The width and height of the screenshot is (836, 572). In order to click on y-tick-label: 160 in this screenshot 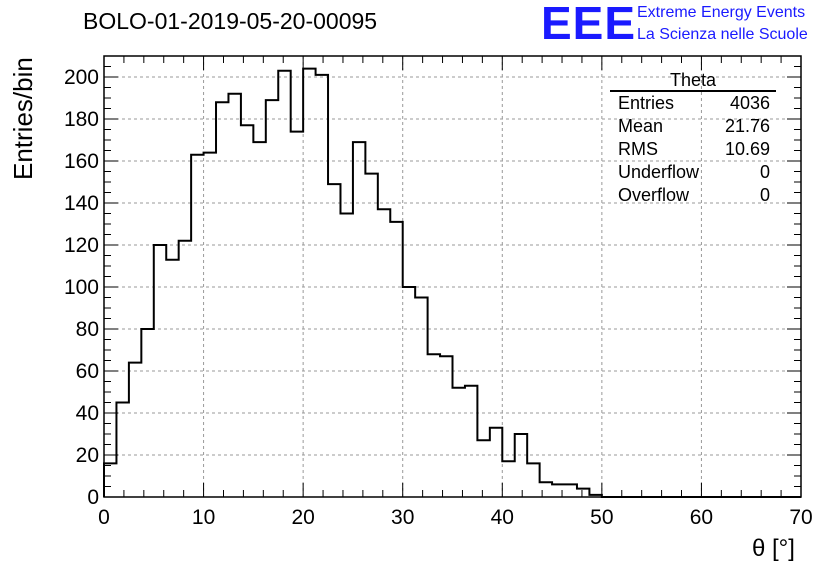, I will do `click(81, 161)`.